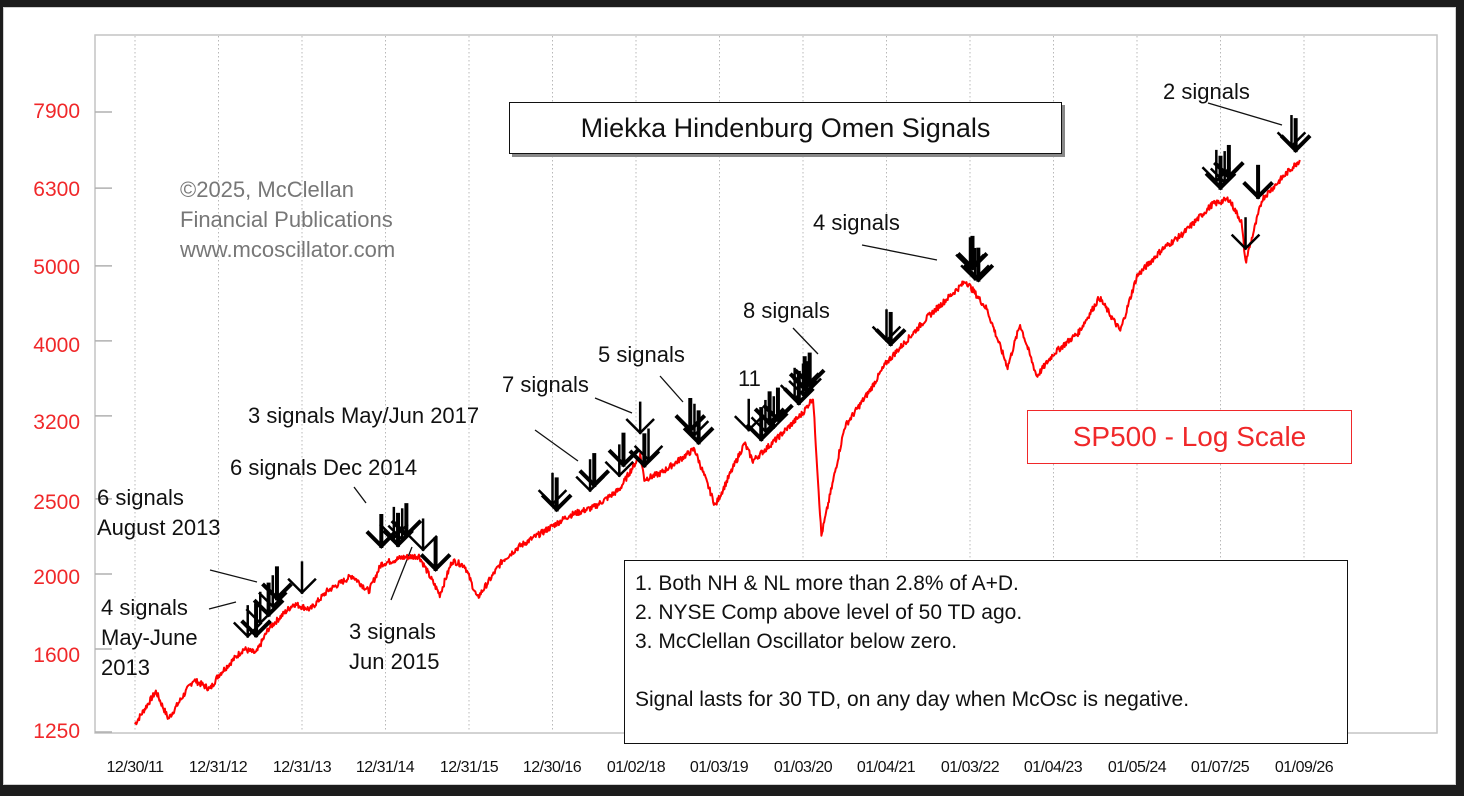 This screenshot has width=1464, height=796. I want to click on y-tick-label: 5000, so click(56, 267).